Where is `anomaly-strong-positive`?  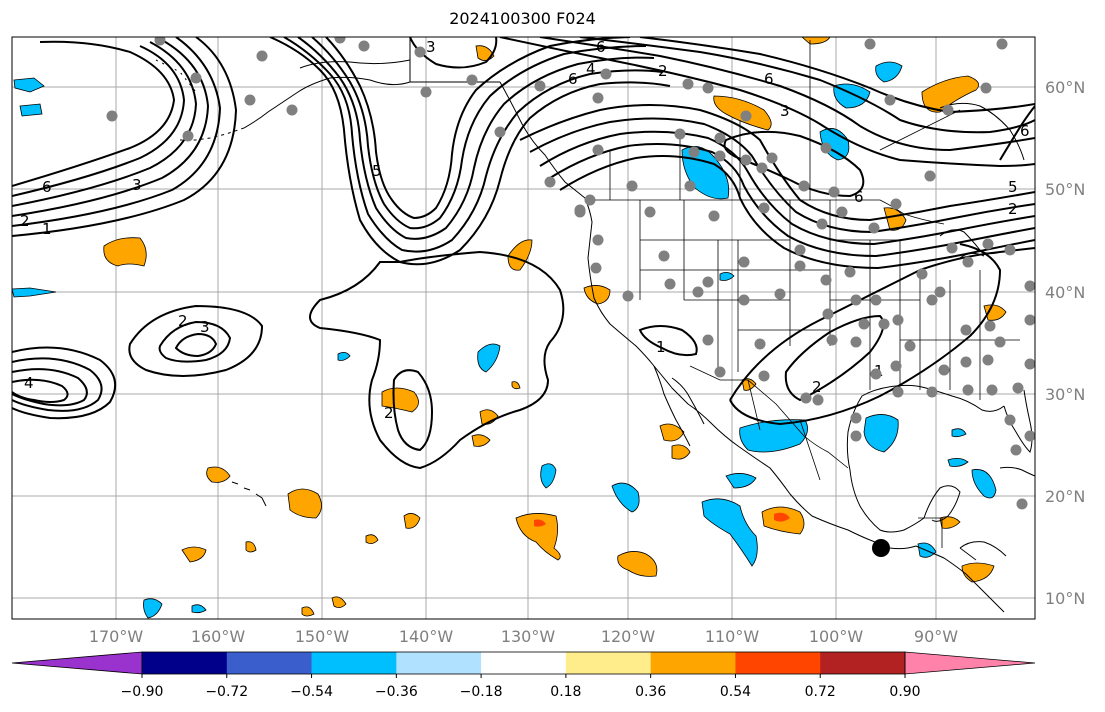 anomaly-strong-positive is located at coordinates (540, 523).